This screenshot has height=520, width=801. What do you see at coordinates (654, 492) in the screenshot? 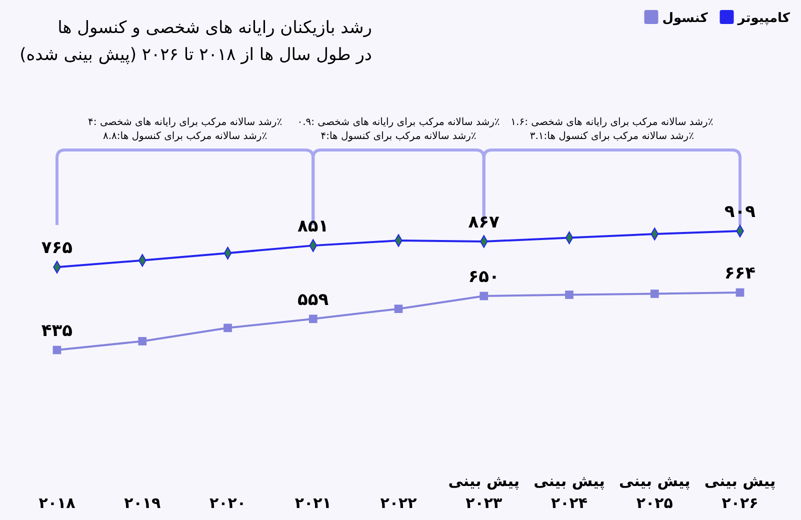
I see `x-tick-label: پیش بینی ۲۰۲۵` at bounding box center [654, 492].